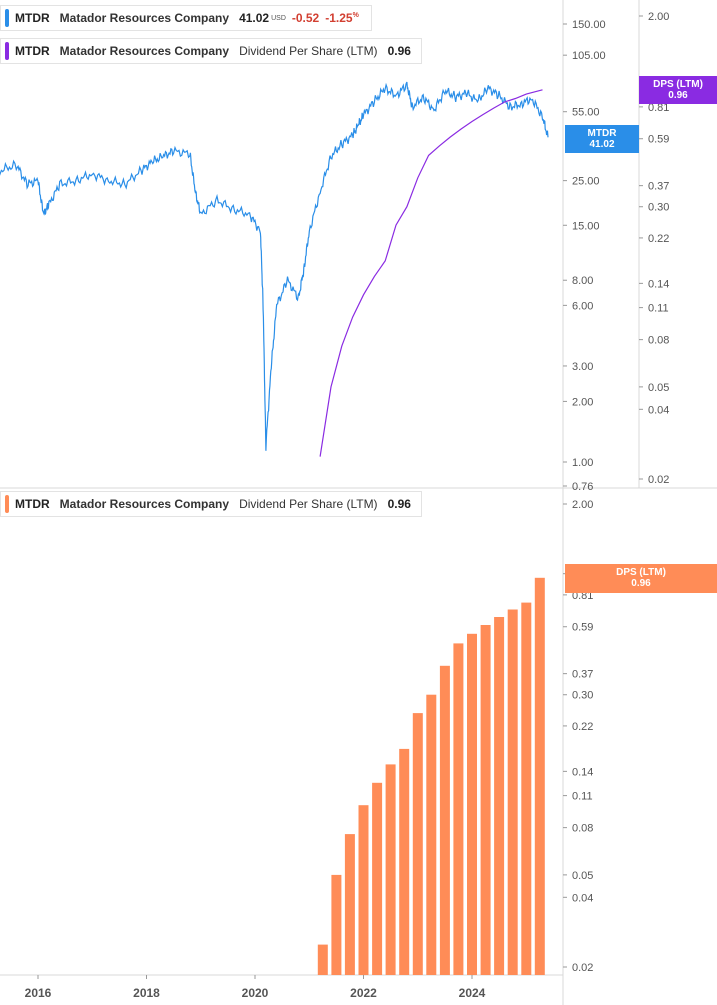 This screenshot has width=717, height=1005. What do you see at coordinates (7, 51) in the screenshot?
I see `legend-dps-top-color` at bounding box center [7, 51].